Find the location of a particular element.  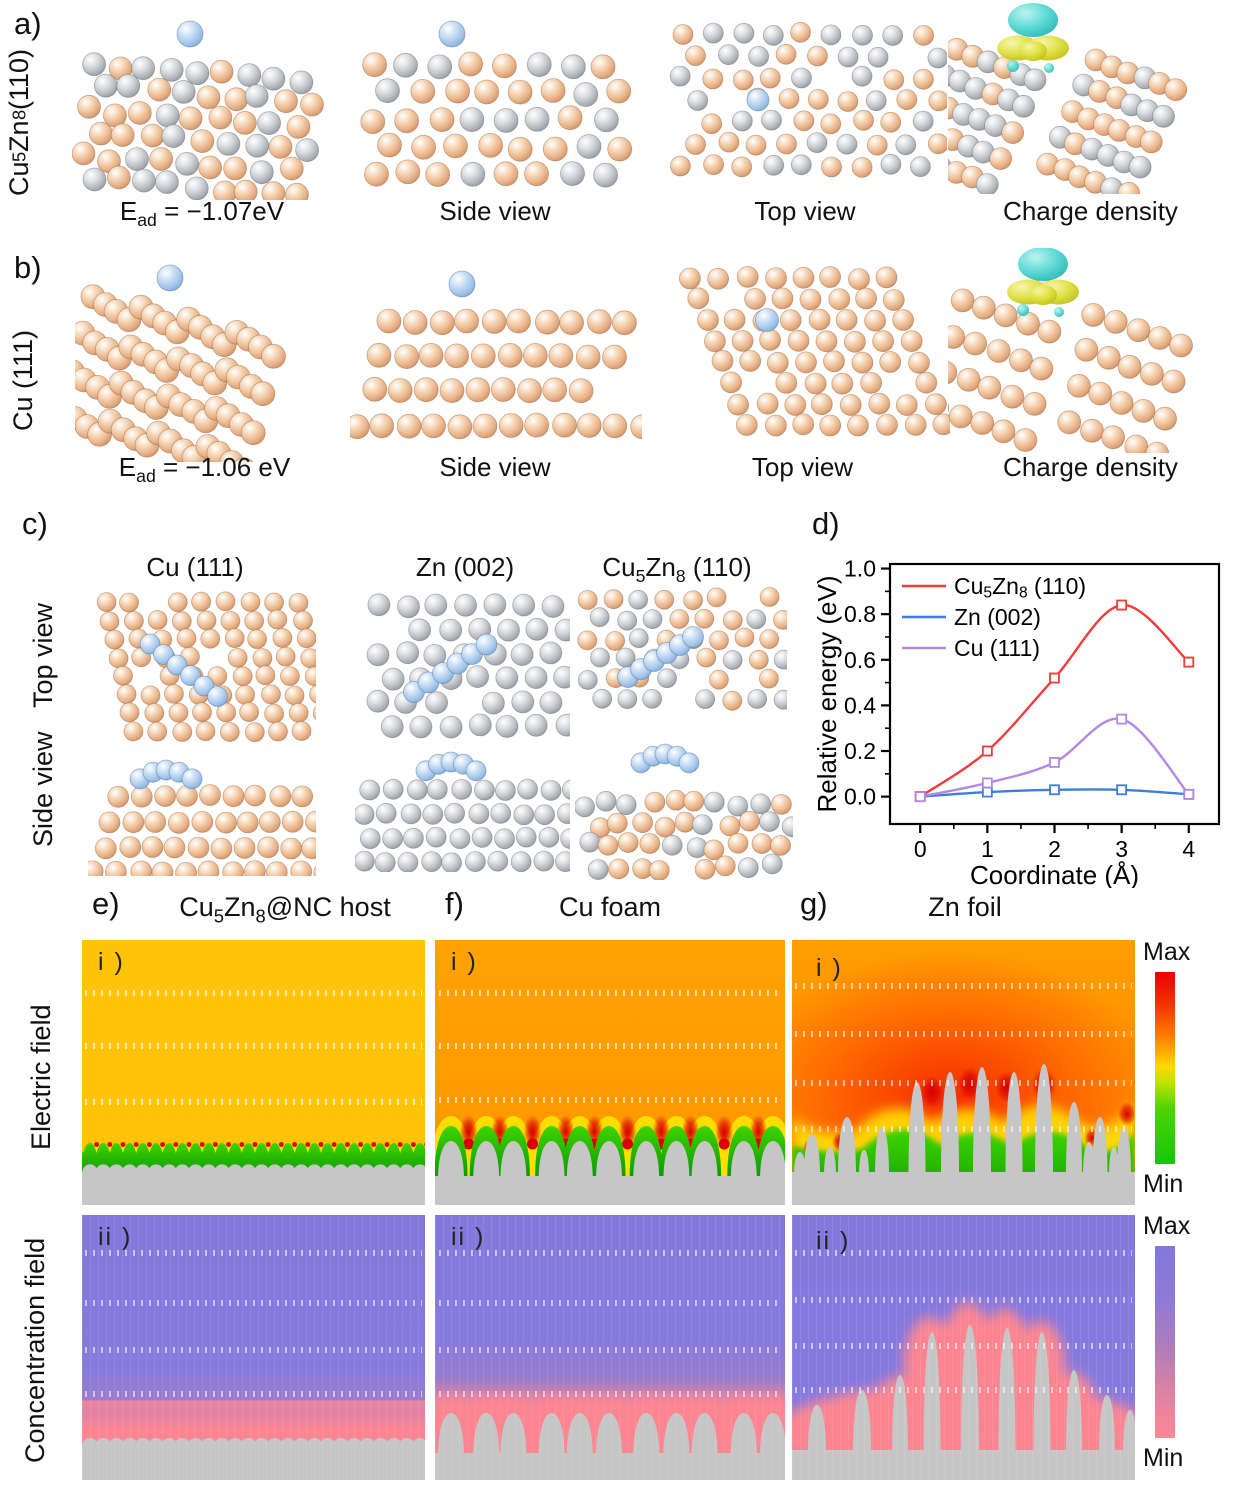

panel-c-side-view-cu is located at coordinates (202, 813).